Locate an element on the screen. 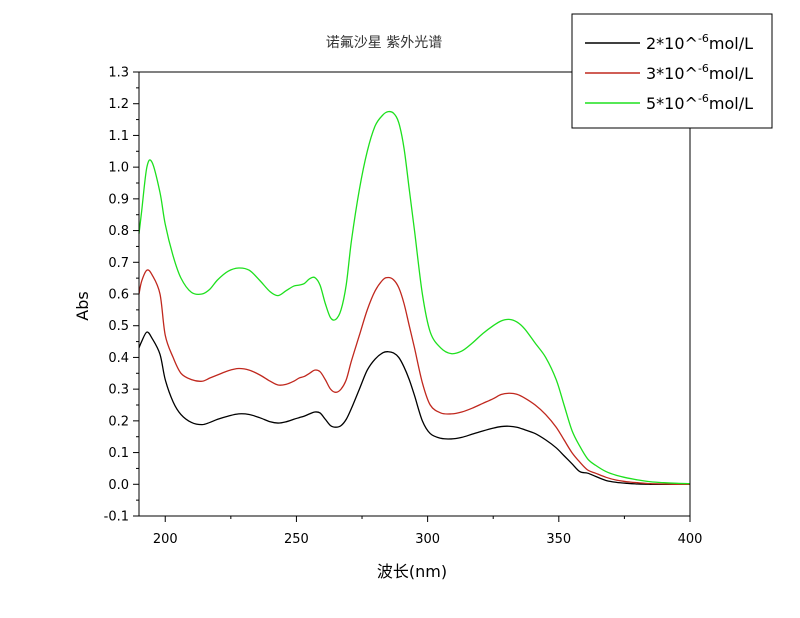  y-tick-label: 0.0 is located at coordinates (118, 485).